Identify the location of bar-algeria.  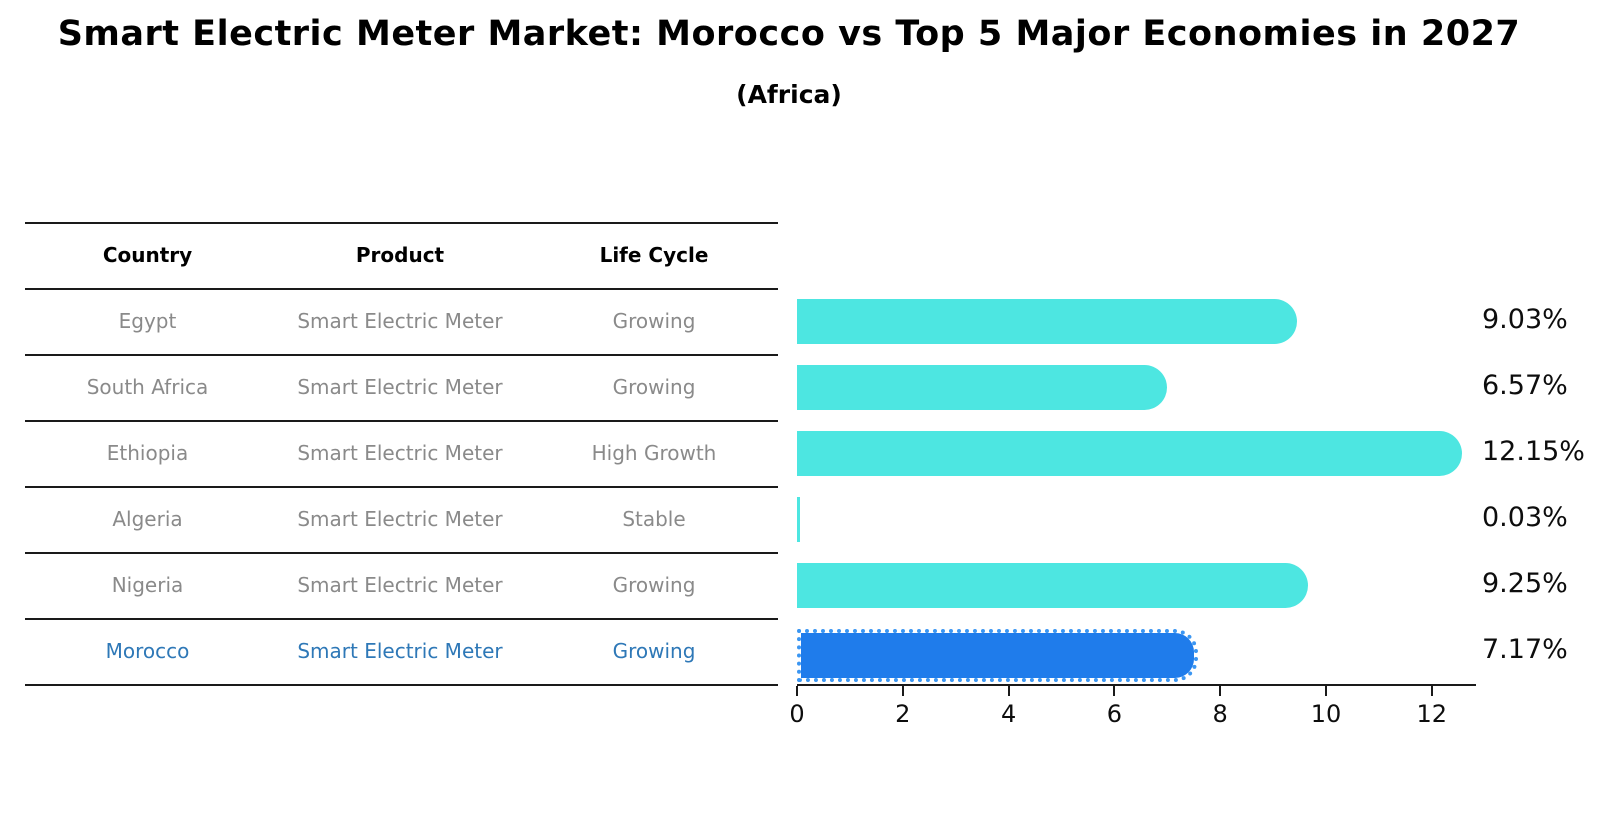
(798, 519).